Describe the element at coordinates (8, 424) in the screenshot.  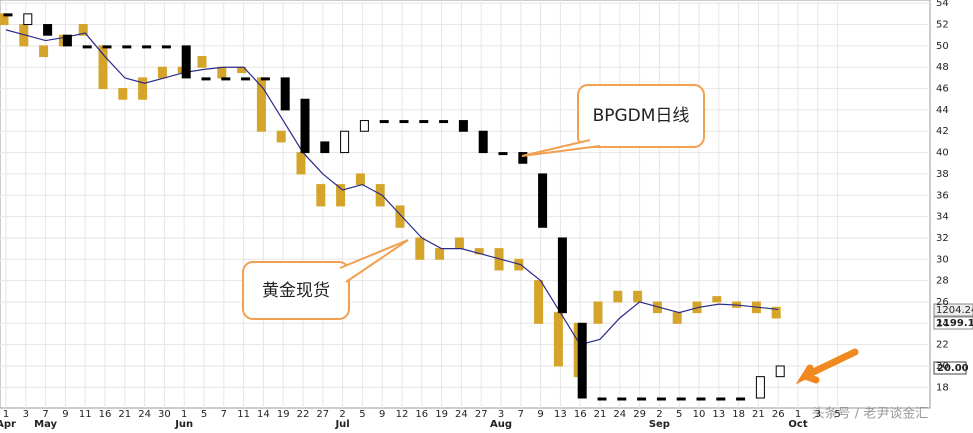
I see `month-label: Apr` at that location.